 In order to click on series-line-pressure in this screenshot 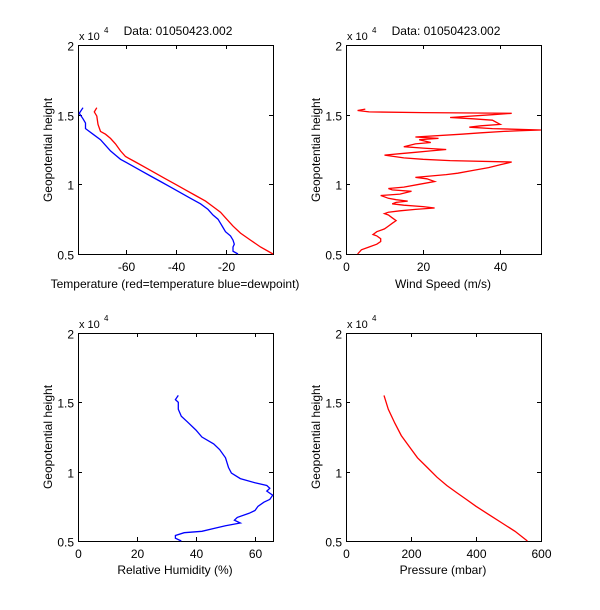, I will do `click(455, 468)`.